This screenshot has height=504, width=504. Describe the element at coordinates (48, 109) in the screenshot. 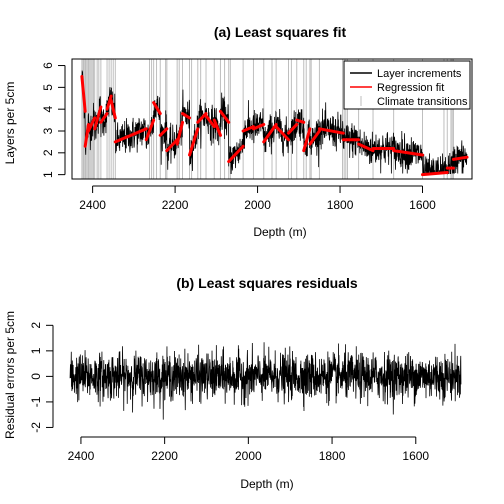

I see `panel-a-y-tick-label: 4` at that location.